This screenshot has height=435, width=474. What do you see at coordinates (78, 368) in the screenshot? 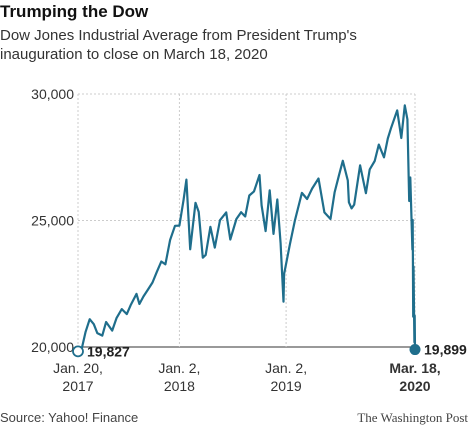
I see `x-tick-label: Jan. 20,` at bounding box center [78, 368].